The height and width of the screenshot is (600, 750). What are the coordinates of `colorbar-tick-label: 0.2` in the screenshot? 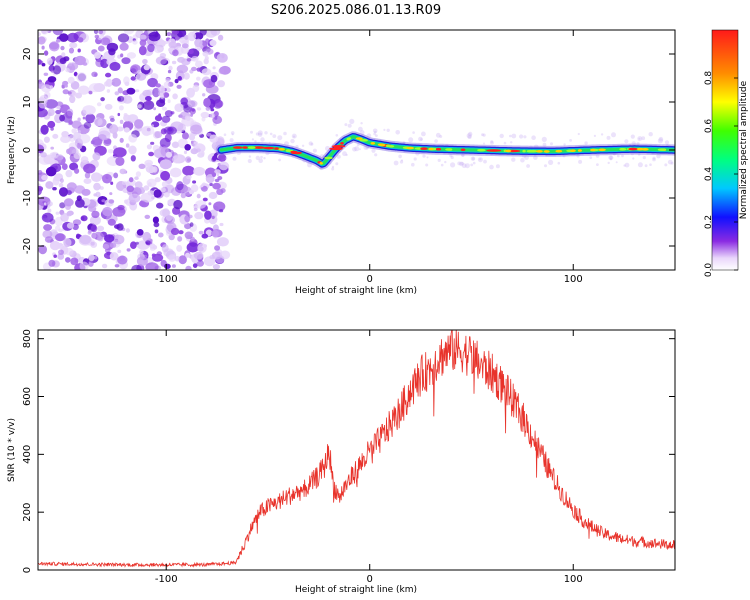 It's located at (709, 222).